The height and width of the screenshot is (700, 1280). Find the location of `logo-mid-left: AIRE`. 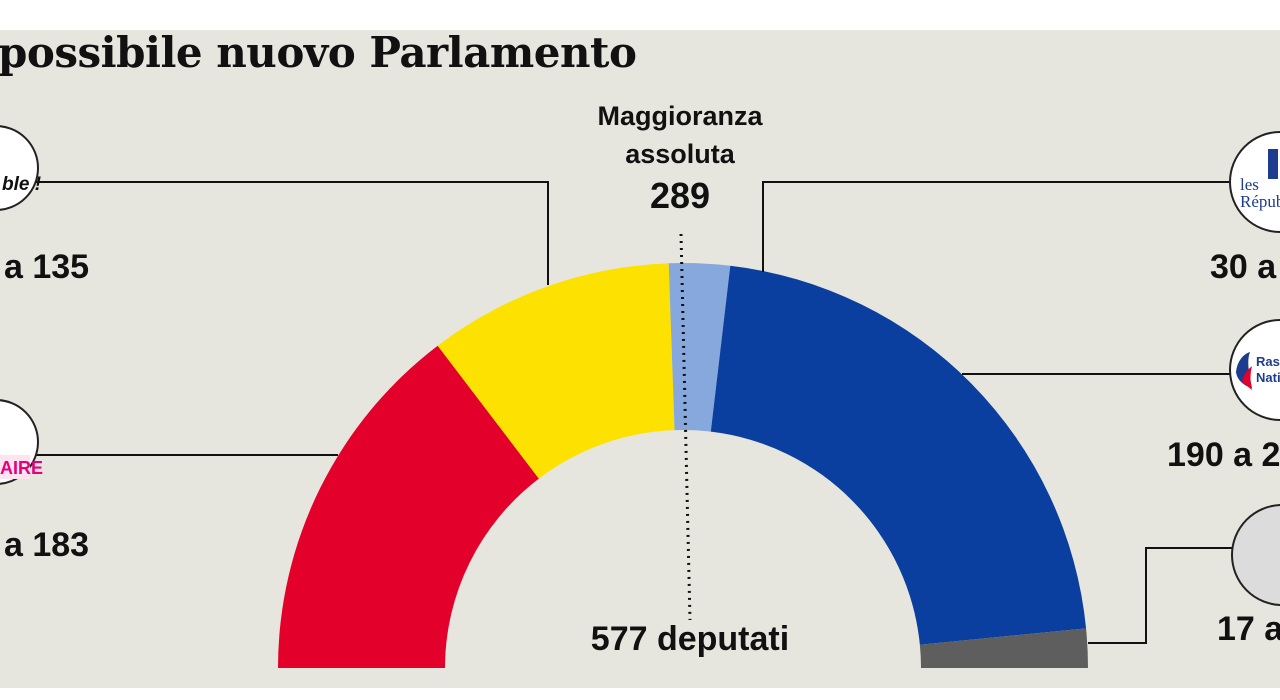

logo-mid-left: AIRE is located at coordinates (21, 442).